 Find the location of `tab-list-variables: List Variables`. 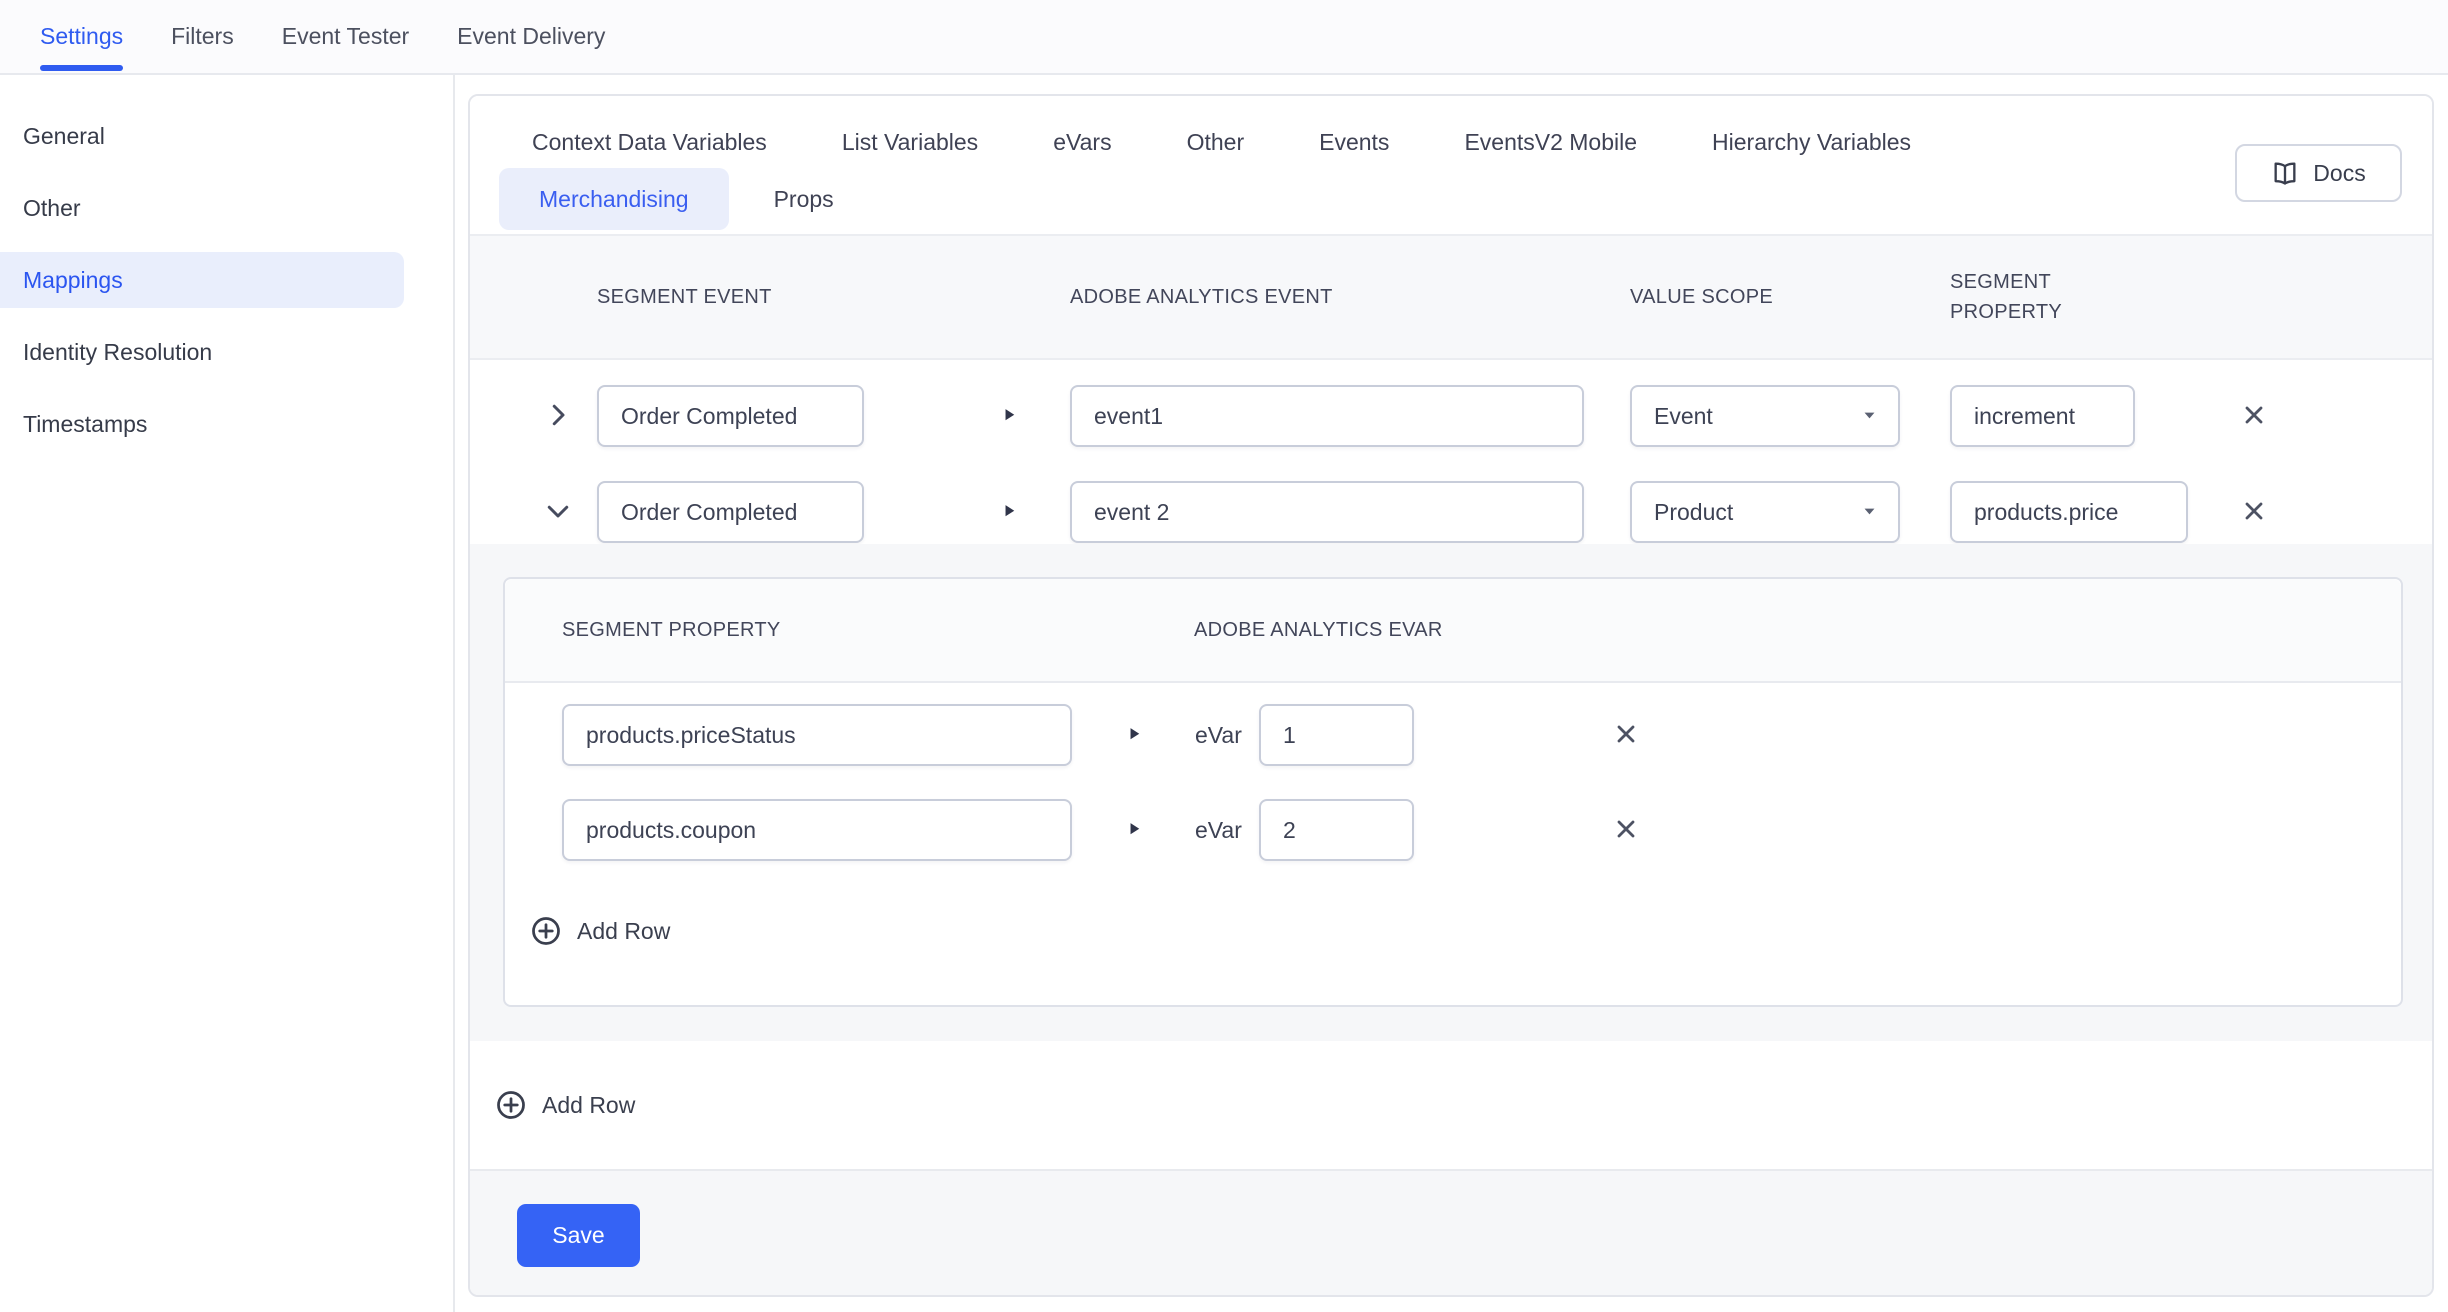

tab-list-variables: List Variables is located at coordinates (910, 141).